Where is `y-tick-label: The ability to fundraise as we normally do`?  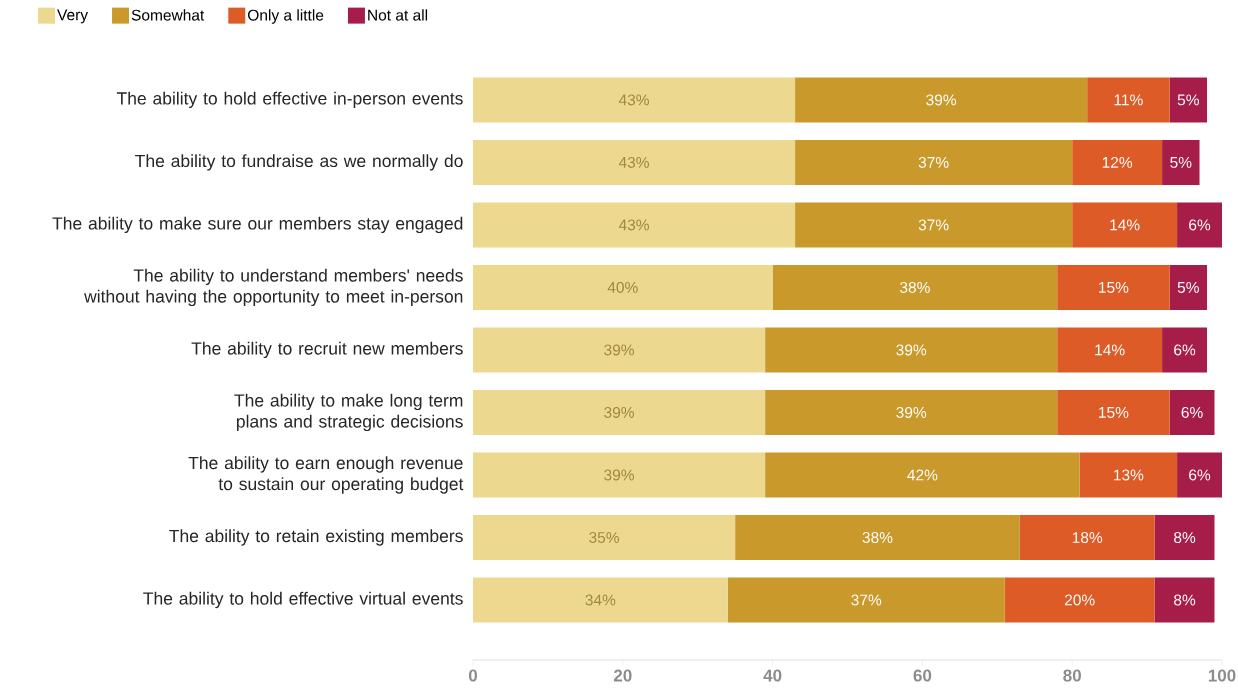
y-tick-label: The ability to fundraise as we normally do is located at coordinates (299, 162).